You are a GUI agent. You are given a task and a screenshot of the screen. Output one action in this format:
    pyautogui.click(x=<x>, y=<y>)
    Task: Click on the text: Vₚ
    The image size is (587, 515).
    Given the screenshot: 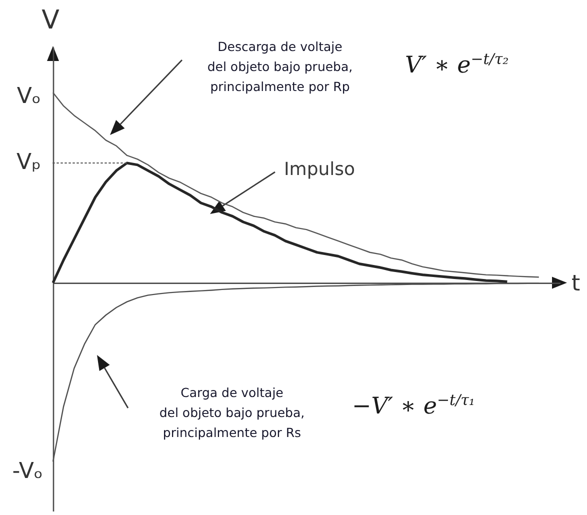 What is the action you would take?
    pyautogui.click(x=28, y=163)
    